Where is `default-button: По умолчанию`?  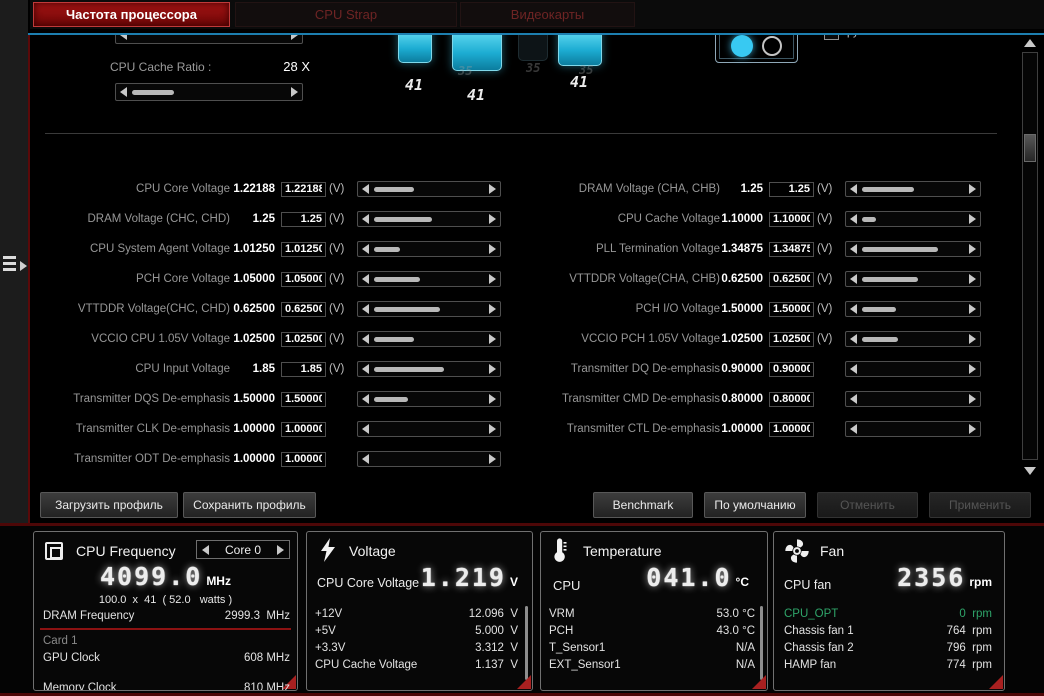 default-button: По умолчанию is located at coordinates (755, 505).